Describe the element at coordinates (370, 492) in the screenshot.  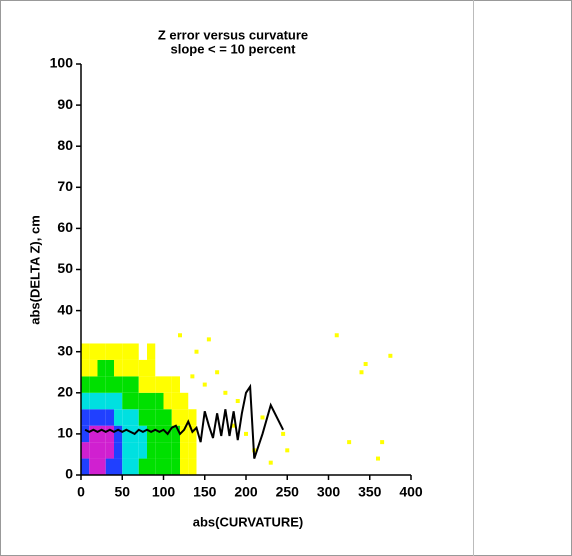
I see `x-tick-label: 350` at that location.